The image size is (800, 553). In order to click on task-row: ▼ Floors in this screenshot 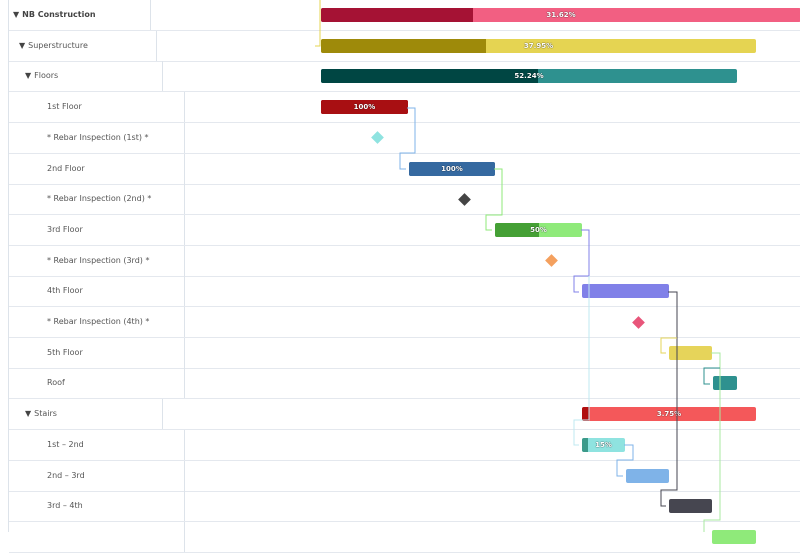, I will do `click(404, 77)`.